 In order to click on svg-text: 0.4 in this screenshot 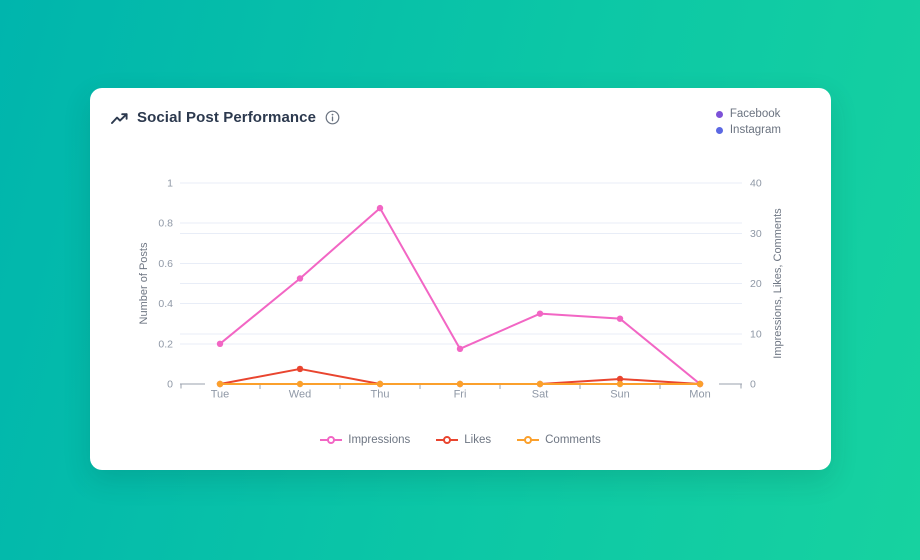, I will do `click(165, 304)`.